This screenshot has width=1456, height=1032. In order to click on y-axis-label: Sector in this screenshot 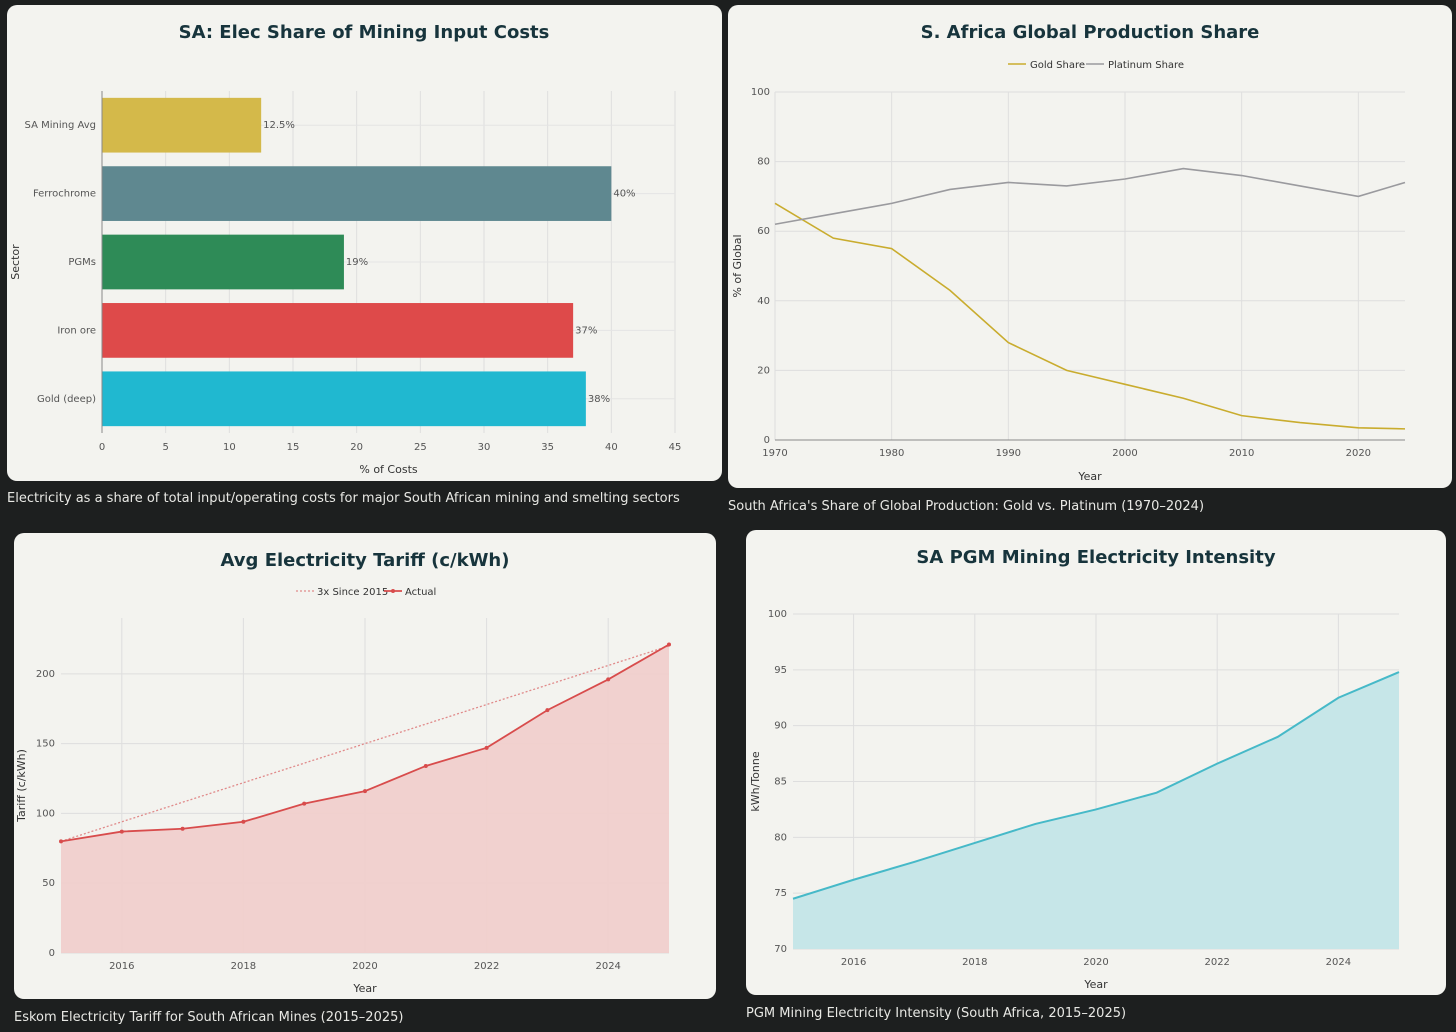, I will do `click(15, 262)`.